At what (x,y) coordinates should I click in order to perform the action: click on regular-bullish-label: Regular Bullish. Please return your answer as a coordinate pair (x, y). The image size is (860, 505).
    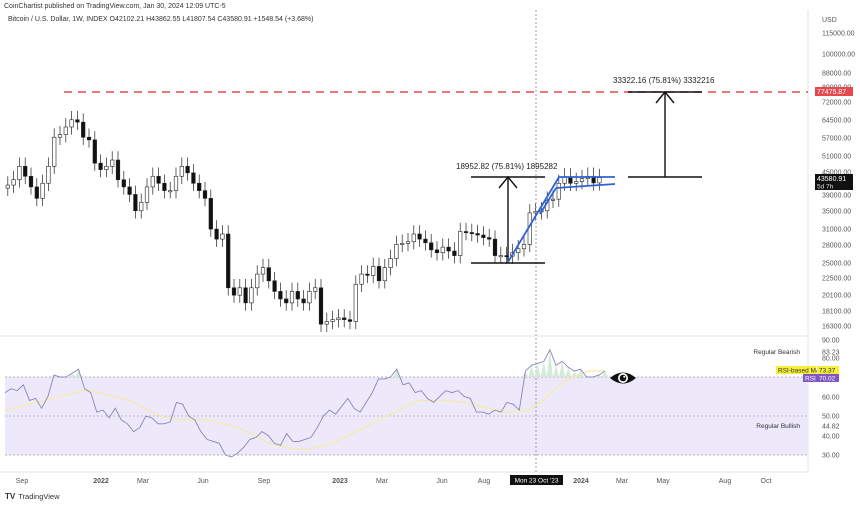
    Looking at the image, I should click on (778, 426).